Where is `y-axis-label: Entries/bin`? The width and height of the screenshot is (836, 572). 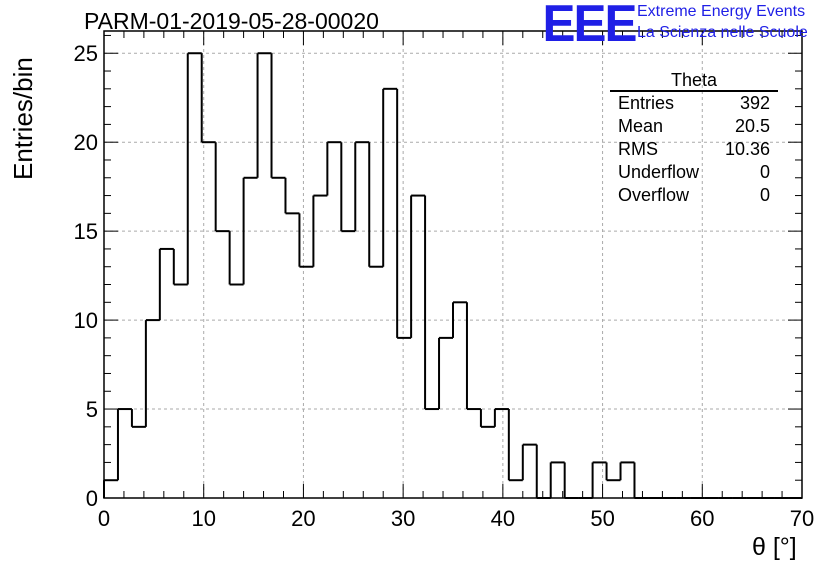 y-axis-label: Entries/bin is located at coordinates (23, 118).